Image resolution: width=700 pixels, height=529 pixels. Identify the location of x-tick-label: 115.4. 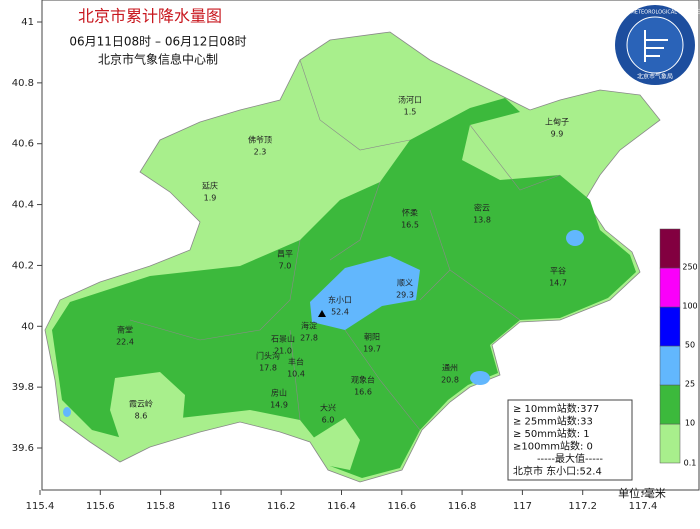
(40, 506).